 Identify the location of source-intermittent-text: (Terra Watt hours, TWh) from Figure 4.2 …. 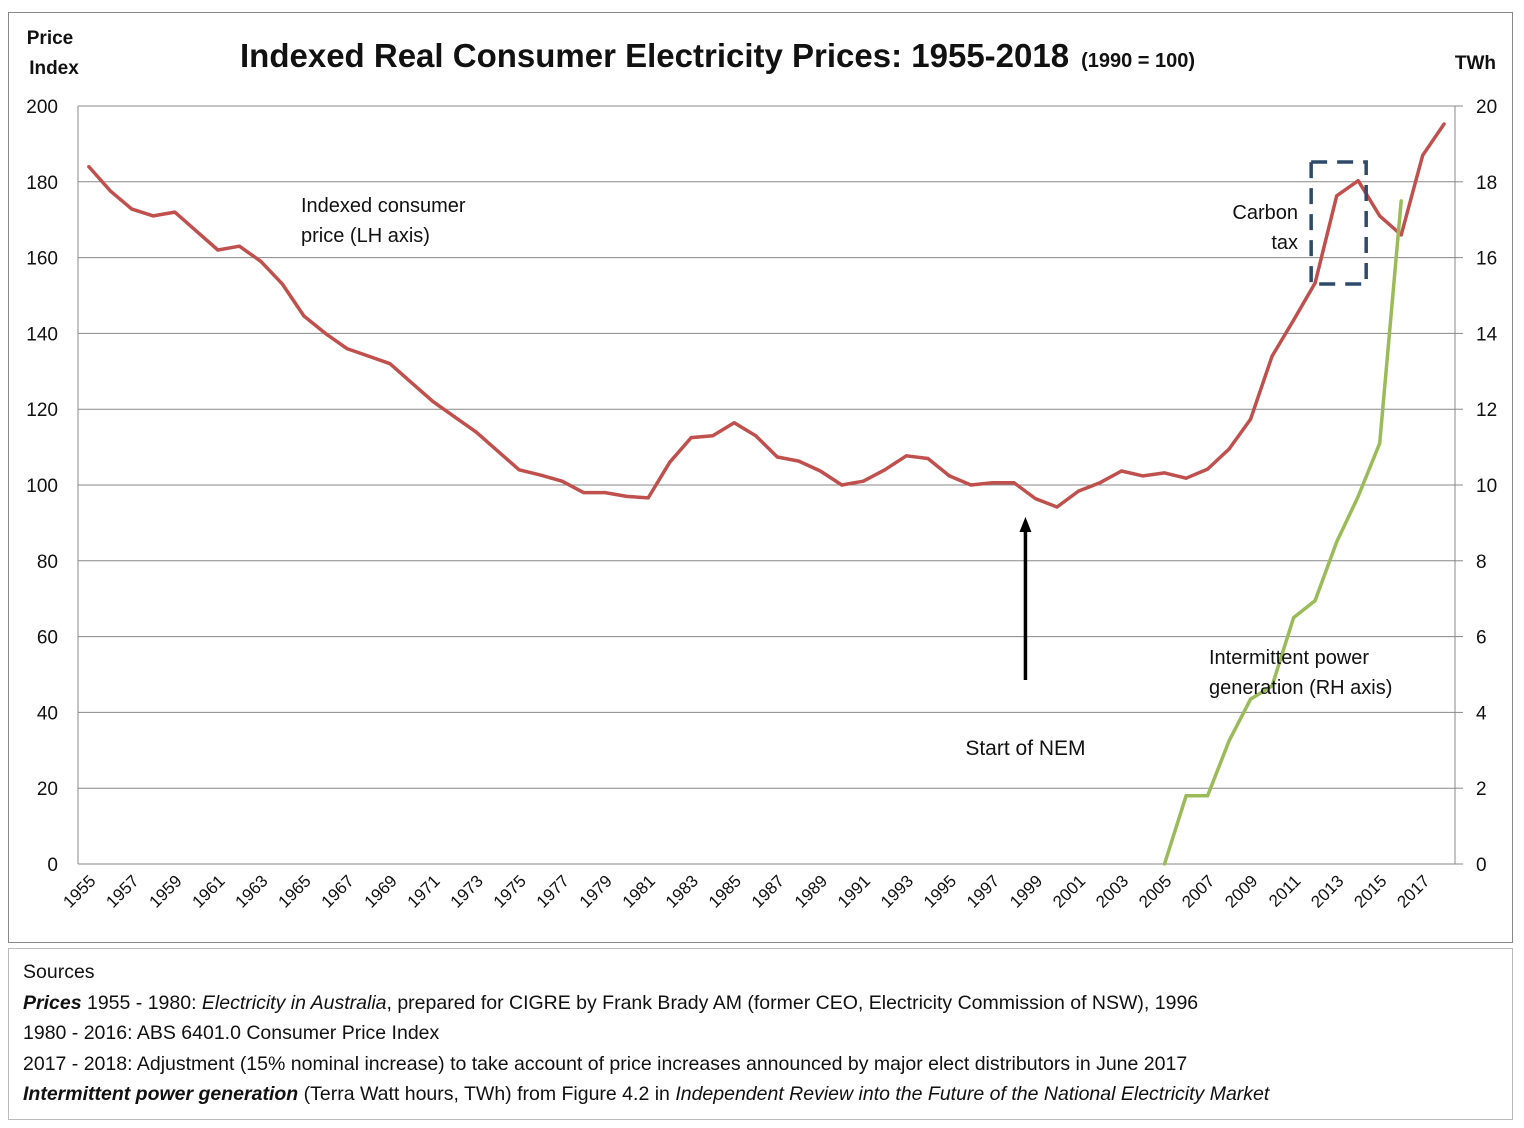
(487, 1094).